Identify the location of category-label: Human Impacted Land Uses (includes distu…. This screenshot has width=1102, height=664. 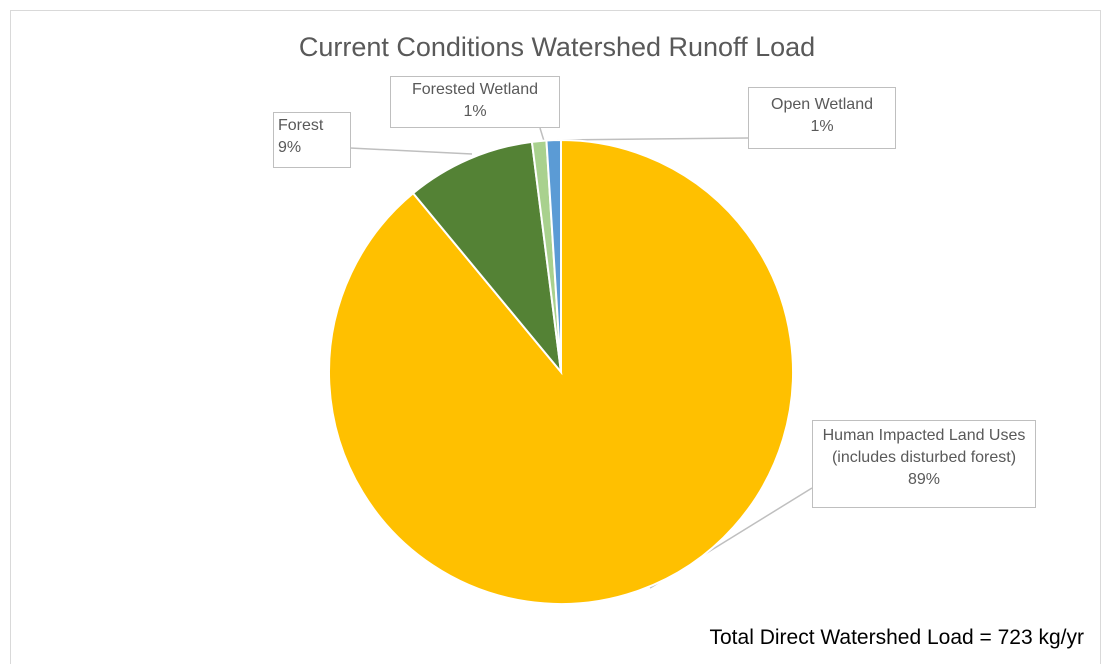
(924, 446).